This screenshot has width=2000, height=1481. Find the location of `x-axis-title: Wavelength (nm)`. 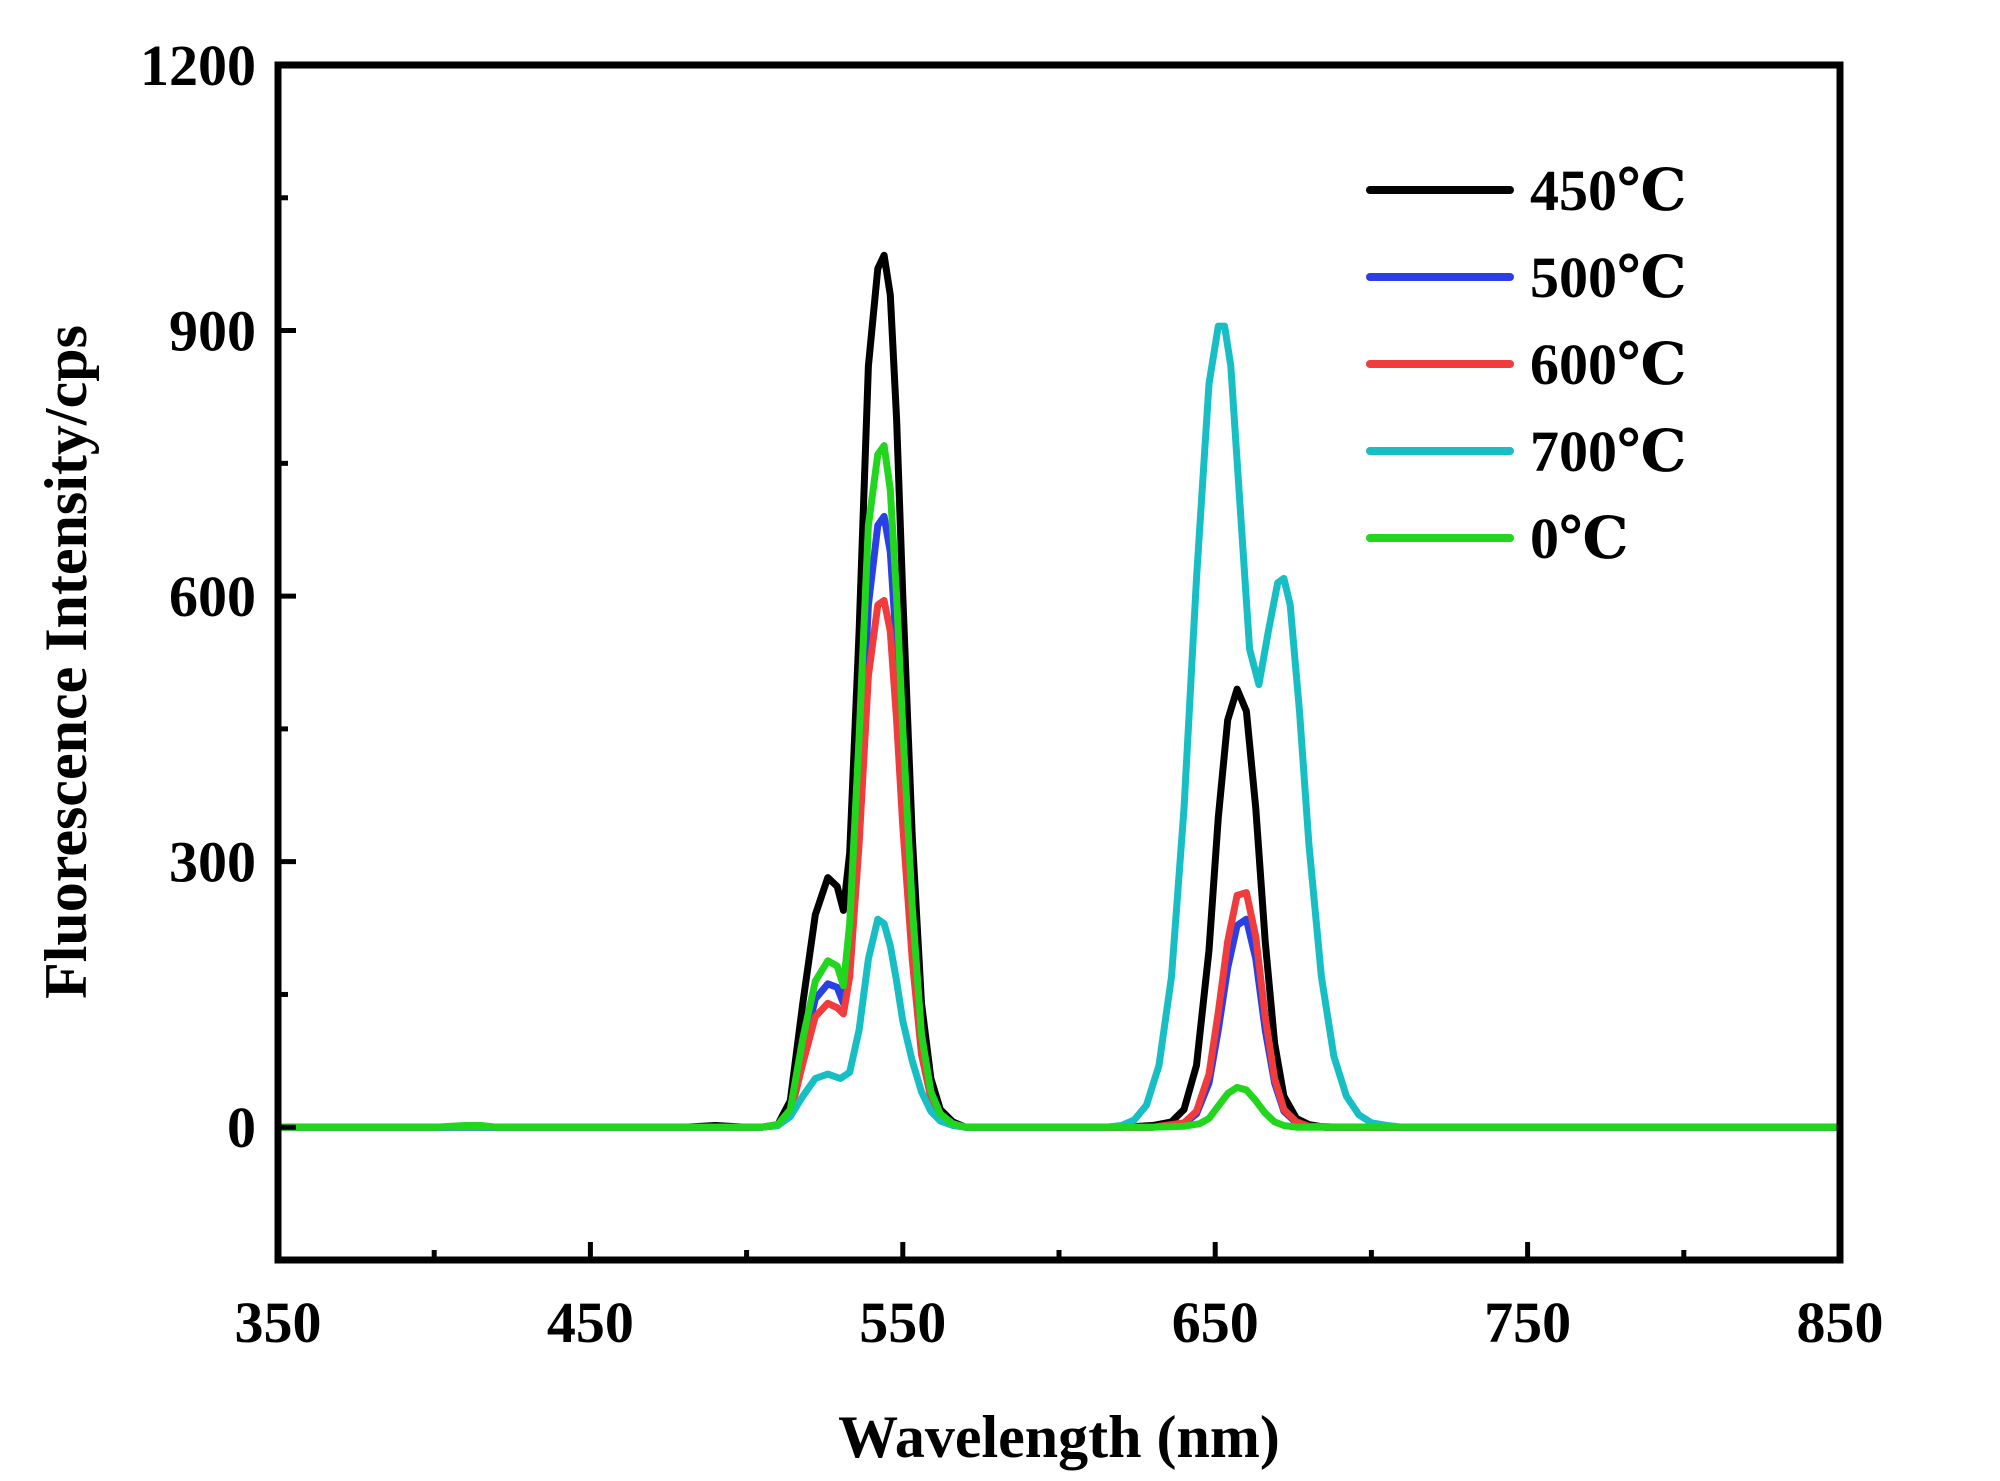

x-axis-title: Wavelength (nm) is located at coordinates (1059, 1437).